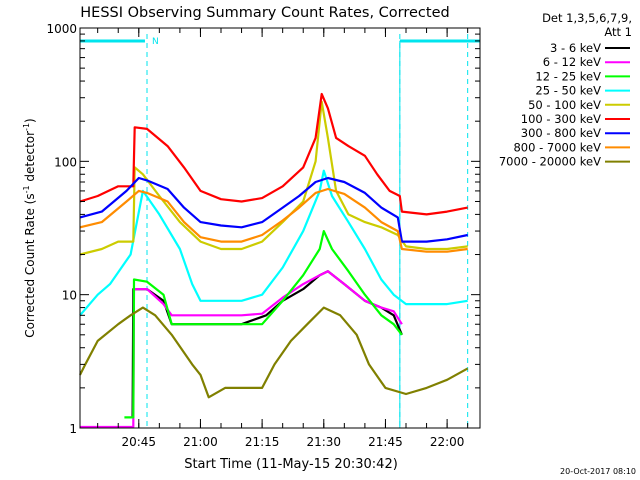 This screenshot has height=480, width=640. What do you see at coordinates (26, 127) in the screenshot?
I see `y-axis-label-sup2: -1` at bounding box center [26, 127].